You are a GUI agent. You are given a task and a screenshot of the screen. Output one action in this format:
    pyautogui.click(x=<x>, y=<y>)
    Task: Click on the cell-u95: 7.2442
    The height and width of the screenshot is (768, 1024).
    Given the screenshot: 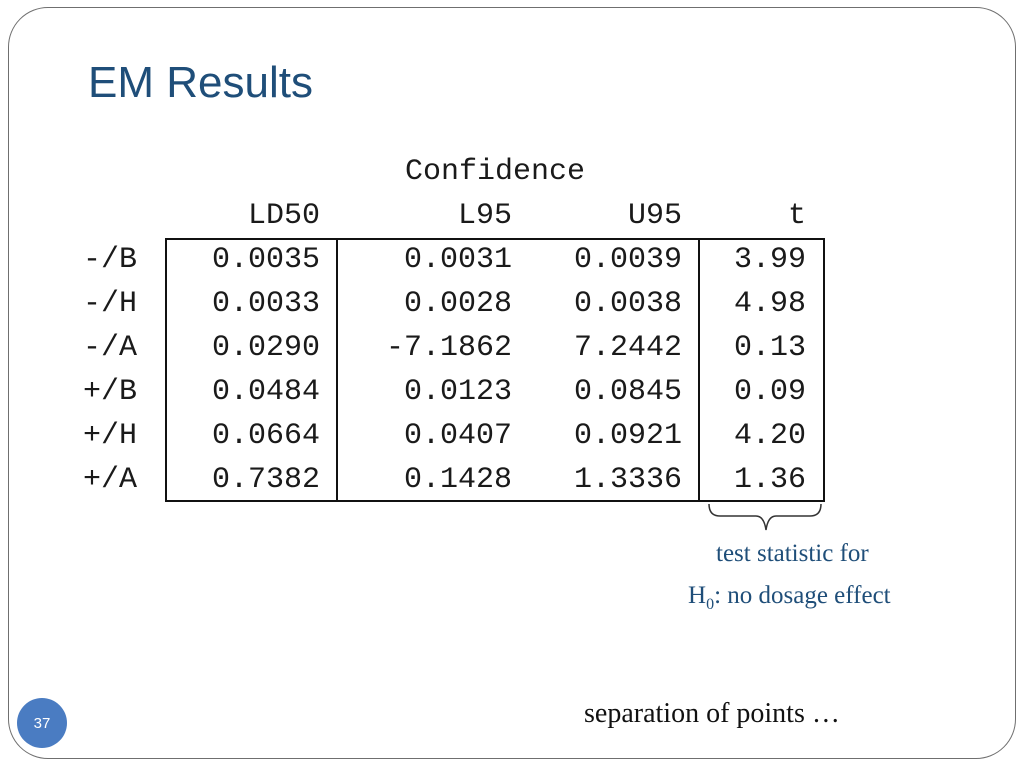 What is the action you would take?
    pyautogui.click(x=627, y=348)
    